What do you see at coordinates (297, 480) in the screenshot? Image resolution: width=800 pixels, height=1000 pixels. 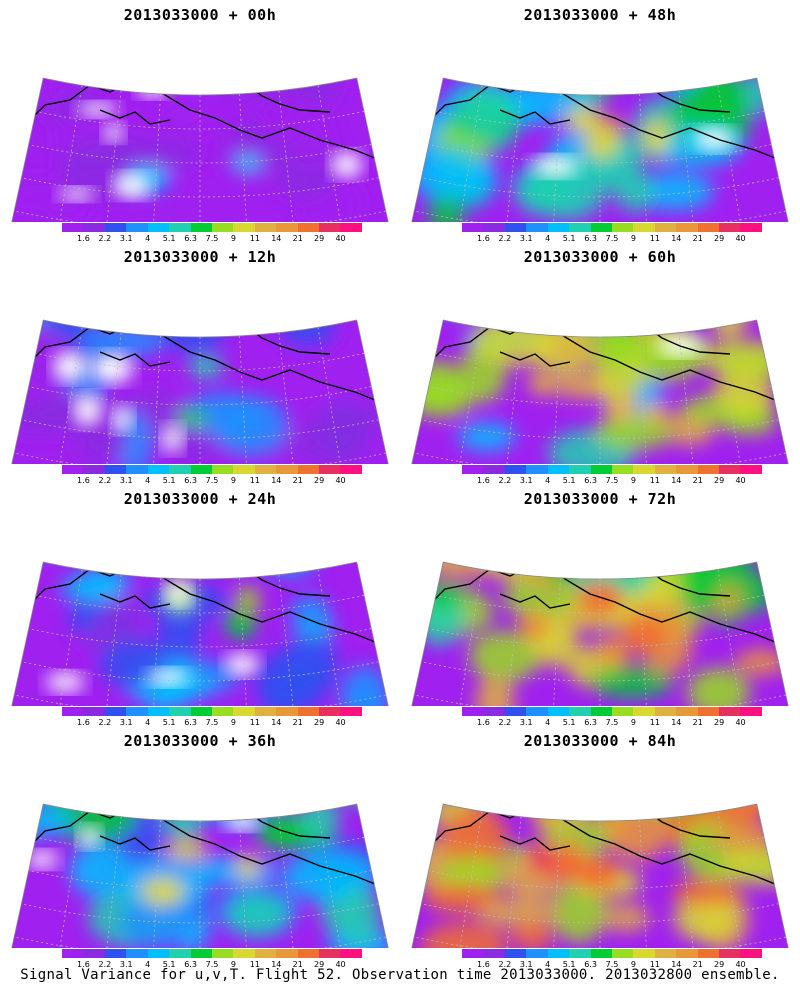 I see `colorbar-tick-label: 21` at bounding box center [297, 480].